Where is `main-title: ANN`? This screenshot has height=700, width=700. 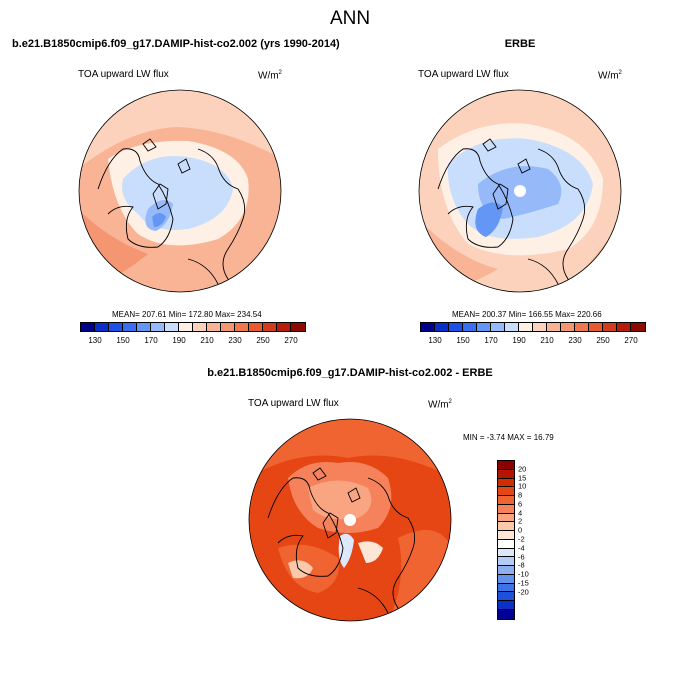
main-title: ANN is located at coordinates (350, 18).